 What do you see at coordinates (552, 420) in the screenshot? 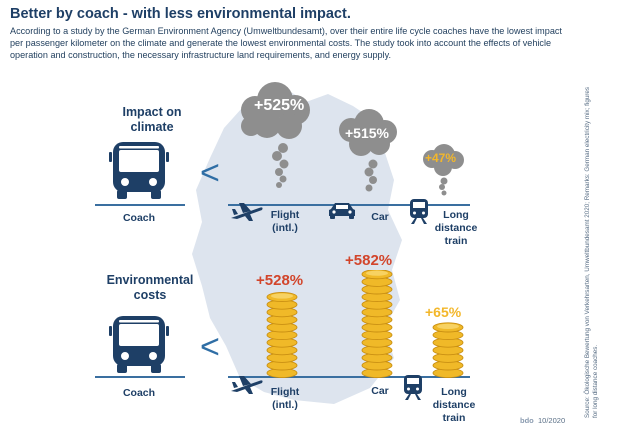
I see `footer-date: 10/2020` at bounding box center [552, 420].